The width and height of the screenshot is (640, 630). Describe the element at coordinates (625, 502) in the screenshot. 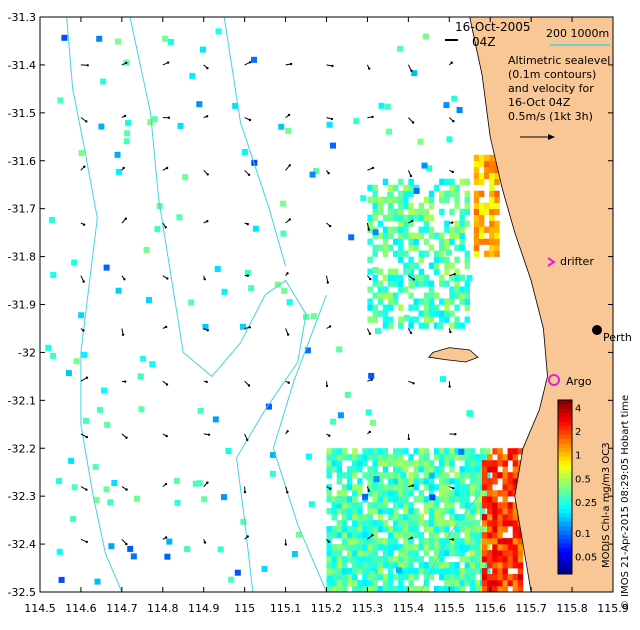

I see `credit-text: © IMOS 21-Apr-2015 08:29:05 Hobart time` at that location.